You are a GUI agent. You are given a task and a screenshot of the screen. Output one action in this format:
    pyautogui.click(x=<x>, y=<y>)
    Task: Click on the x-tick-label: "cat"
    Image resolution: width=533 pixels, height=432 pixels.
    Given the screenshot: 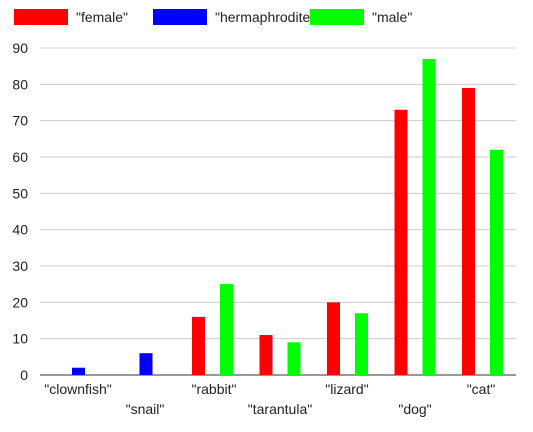 What is the action you would take?
    pyautogui.click(x=481, y=389)
    